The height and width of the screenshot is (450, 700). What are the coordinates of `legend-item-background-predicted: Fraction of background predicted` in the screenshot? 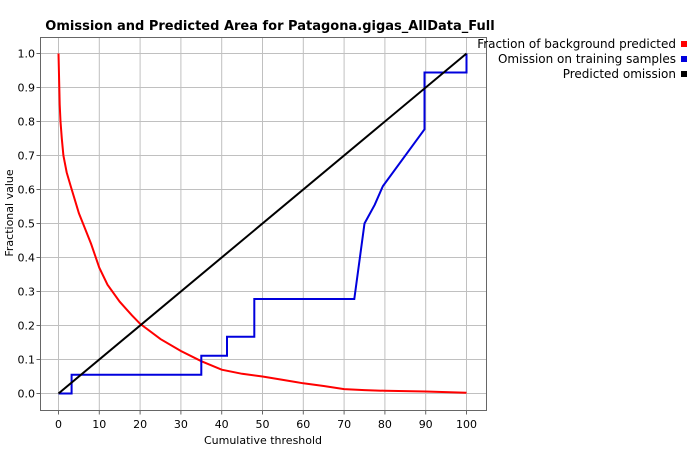 It's located at (582, 44).